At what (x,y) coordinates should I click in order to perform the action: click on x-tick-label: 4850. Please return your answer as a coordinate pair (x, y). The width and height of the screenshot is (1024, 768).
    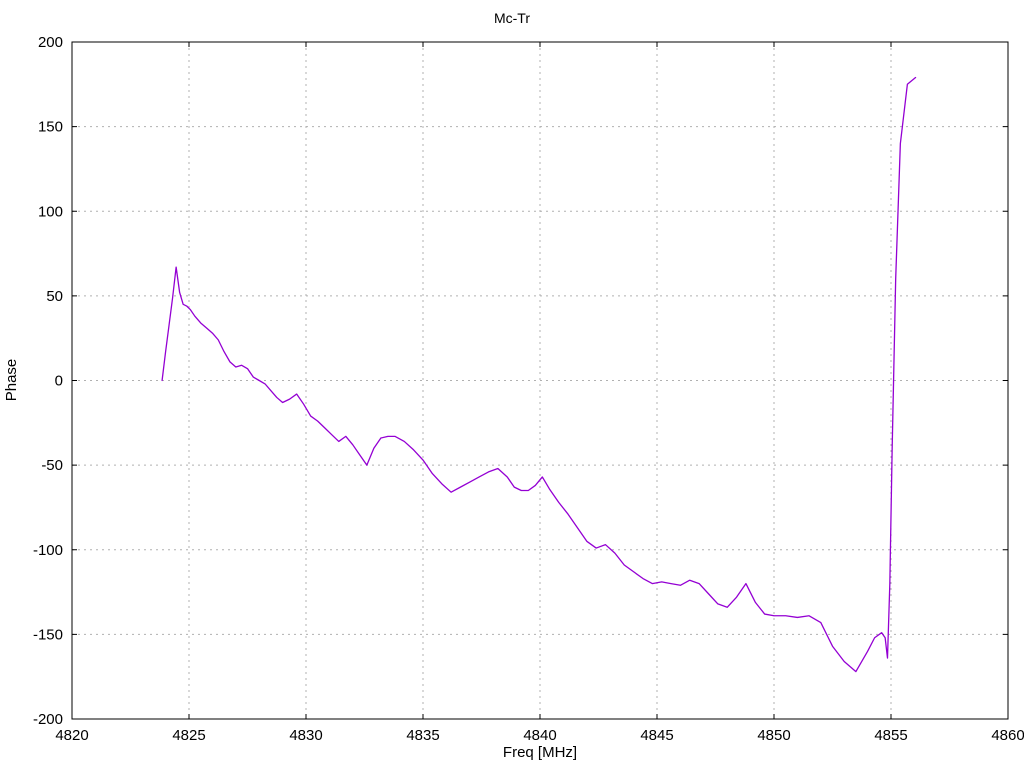
    Looking at the image, I should click on (773, 735).